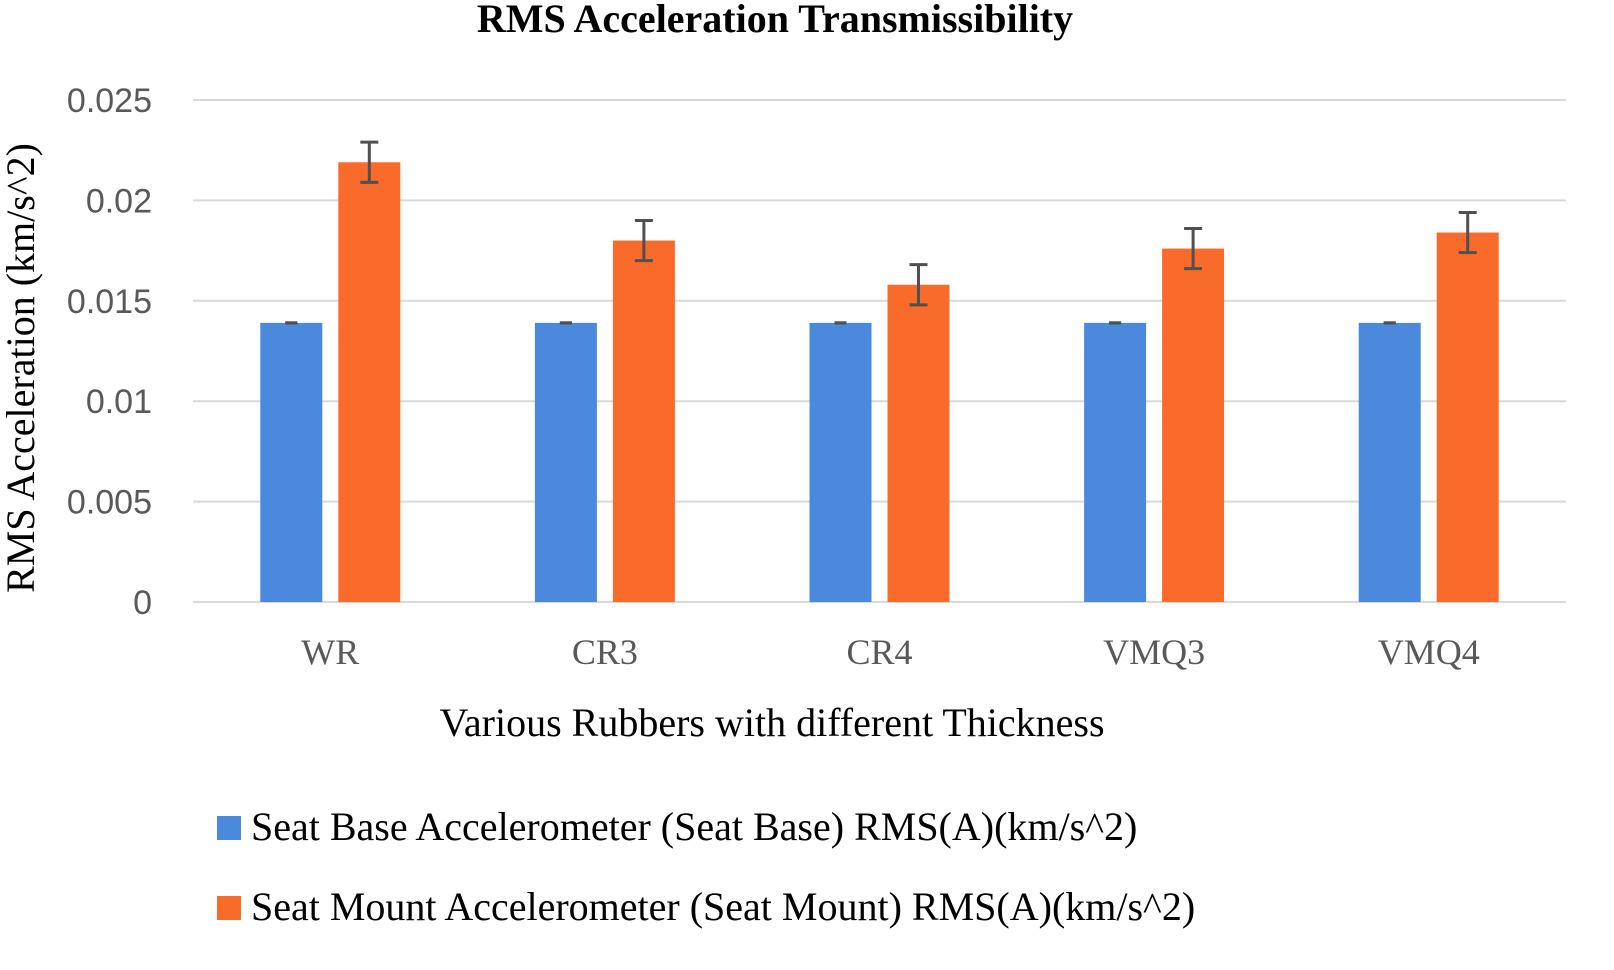 This screenshot has width=1614, height=970. What do you see at coordinates (119, 201) in the screenshot?
I see `y-tick-label: 0.02` at bounding box center [119, 201].